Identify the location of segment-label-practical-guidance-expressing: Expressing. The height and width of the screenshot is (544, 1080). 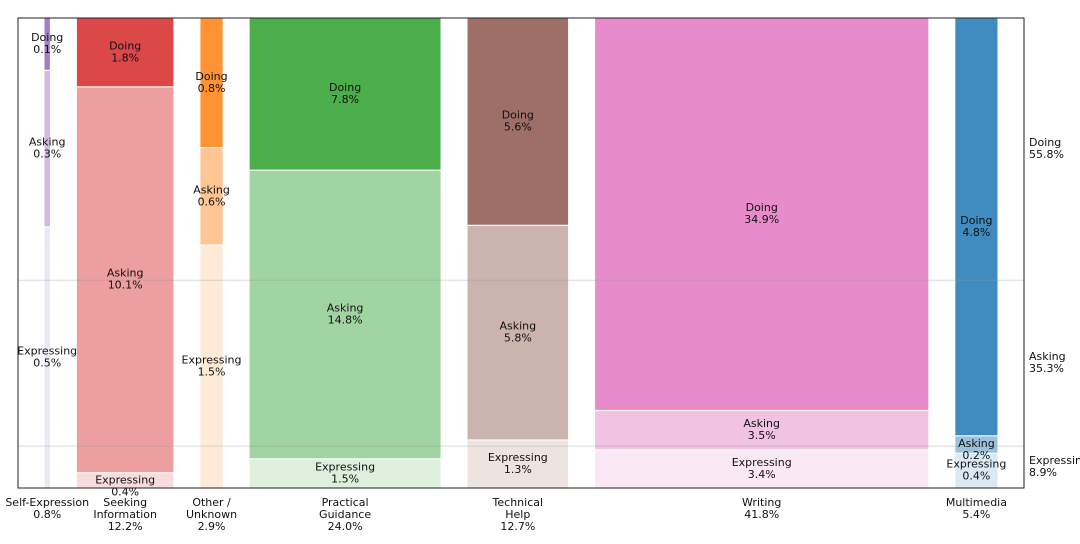
(345, 466).